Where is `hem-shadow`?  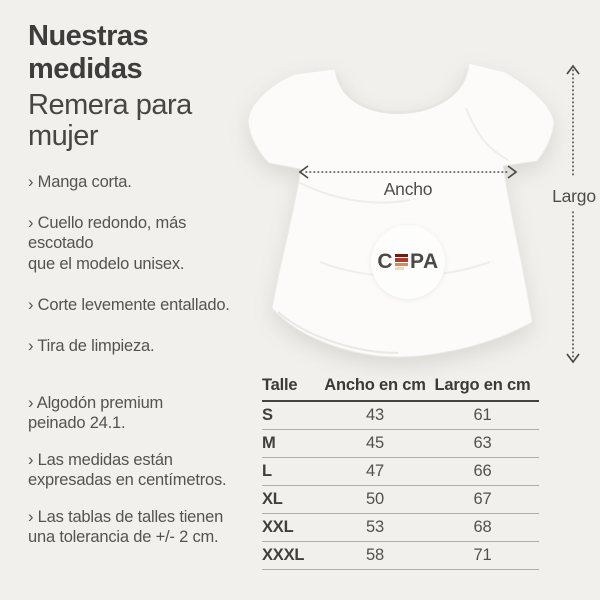
hem-shadow is located at coordinates (338, 332).